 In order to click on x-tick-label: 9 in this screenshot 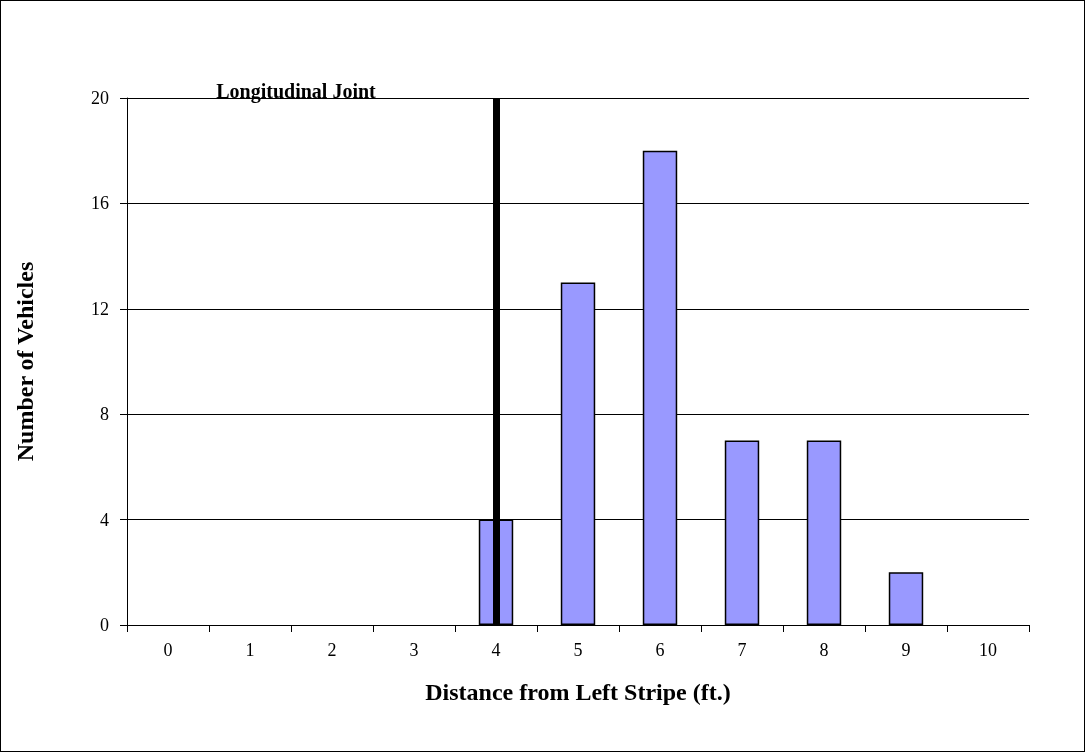, I will do `click(906, 650)`.